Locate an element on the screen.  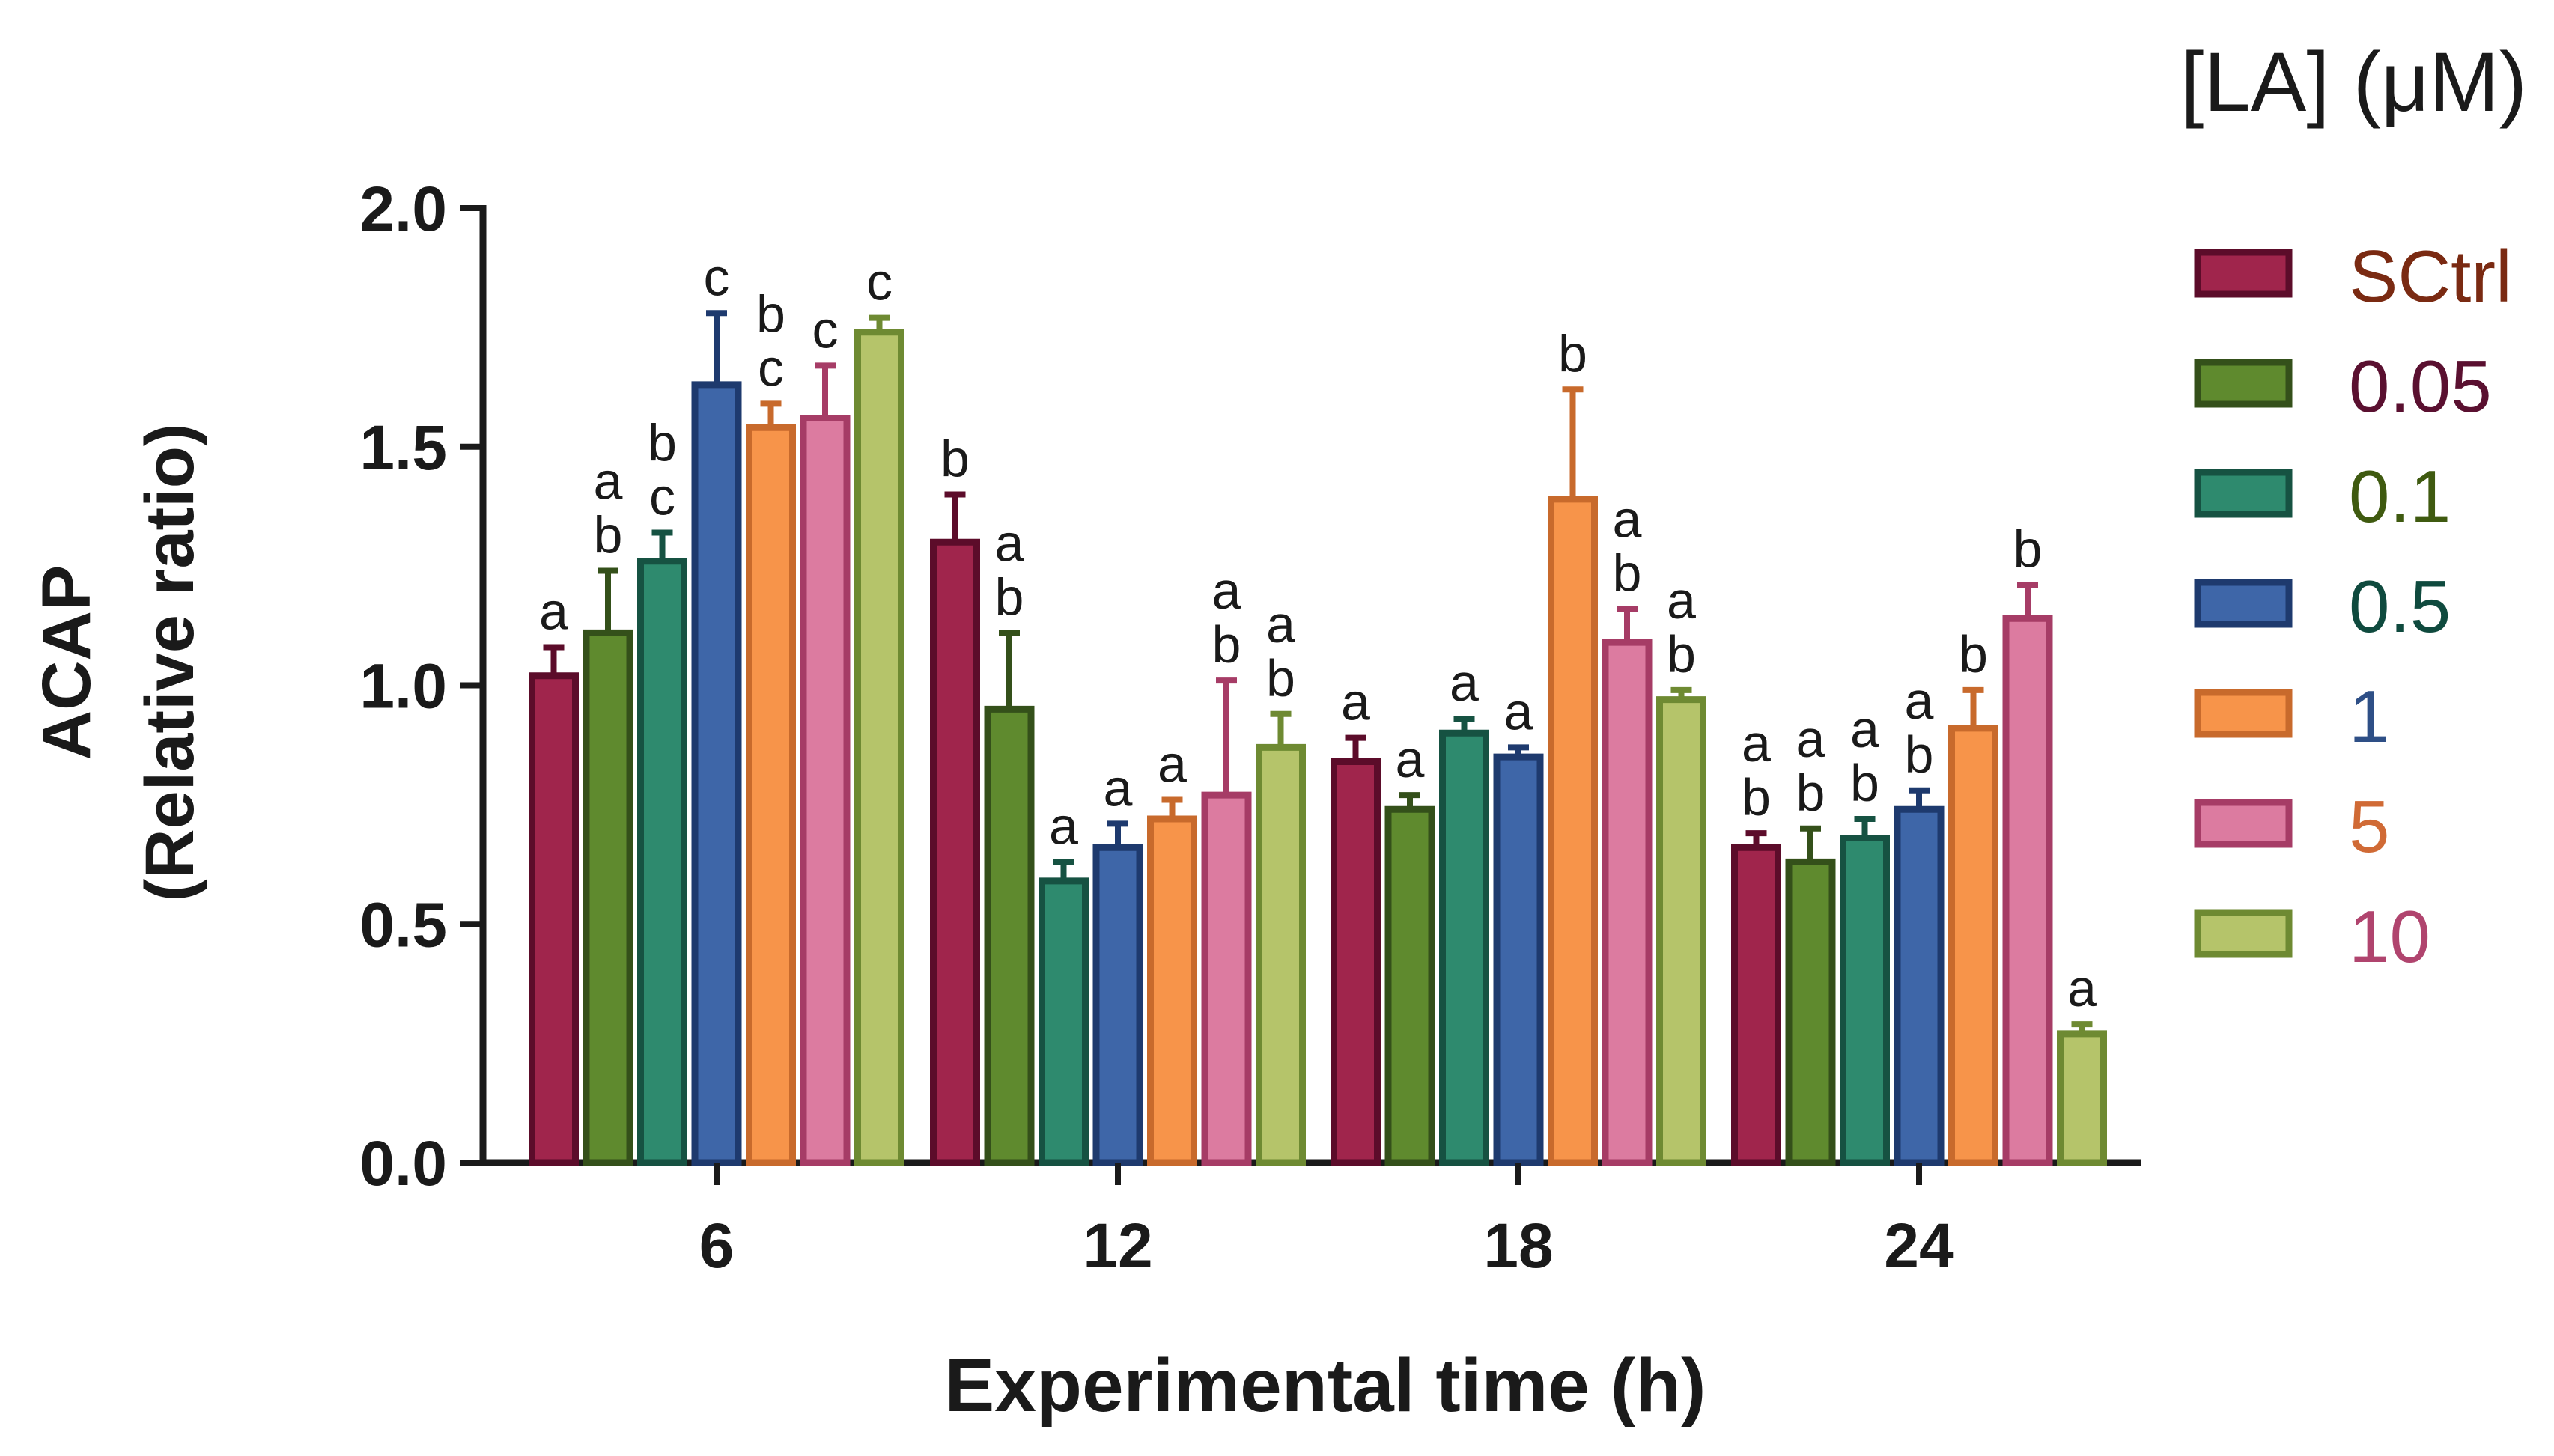
legend: [LA] (μM) SCtrl 0.05 0.1 0.5 1 5 10 is located at coordinates (2354, 506).